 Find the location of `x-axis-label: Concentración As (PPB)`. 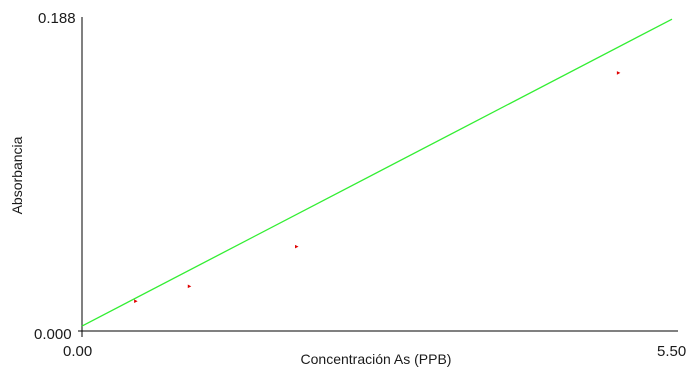

x-axis-label: Concentración As (PPB) is located at coordinates (376, 359).